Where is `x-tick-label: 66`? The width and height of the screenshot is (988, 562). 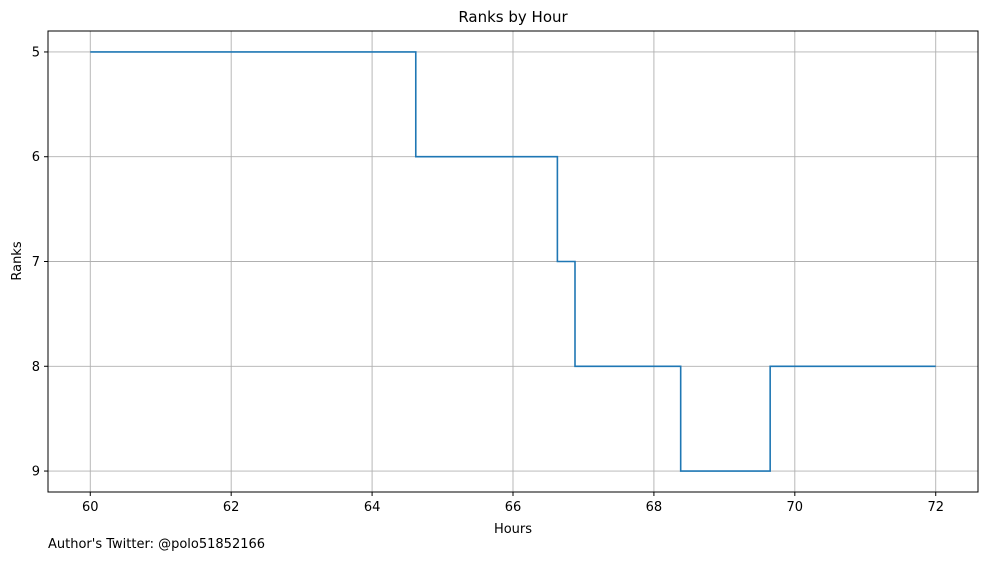
x-tick-label: 66 is located at coordinates (513, 507).